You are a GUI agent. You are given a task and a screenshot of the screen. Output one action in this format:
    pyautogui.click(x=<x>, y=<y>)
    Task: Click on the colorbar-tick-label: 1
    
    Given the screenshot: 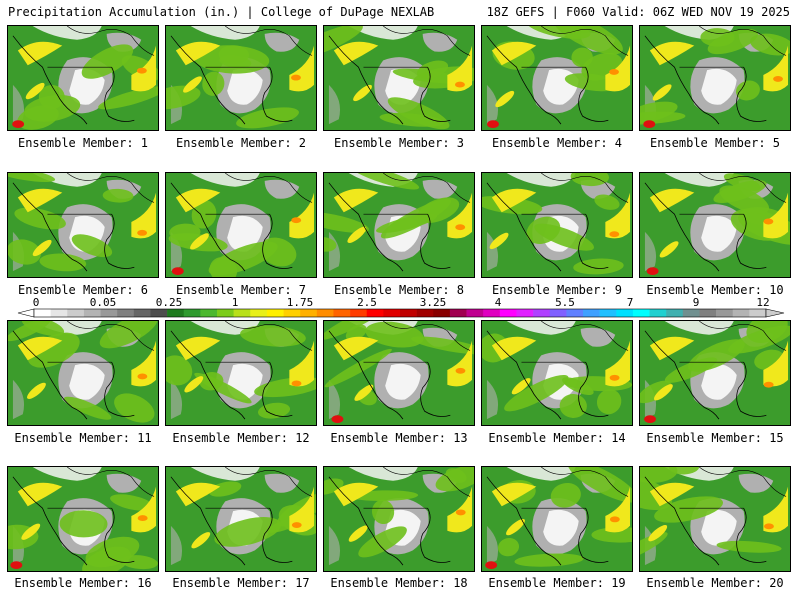 What is the action you would take?
    pyautogui.click(x=235, y=302)
    